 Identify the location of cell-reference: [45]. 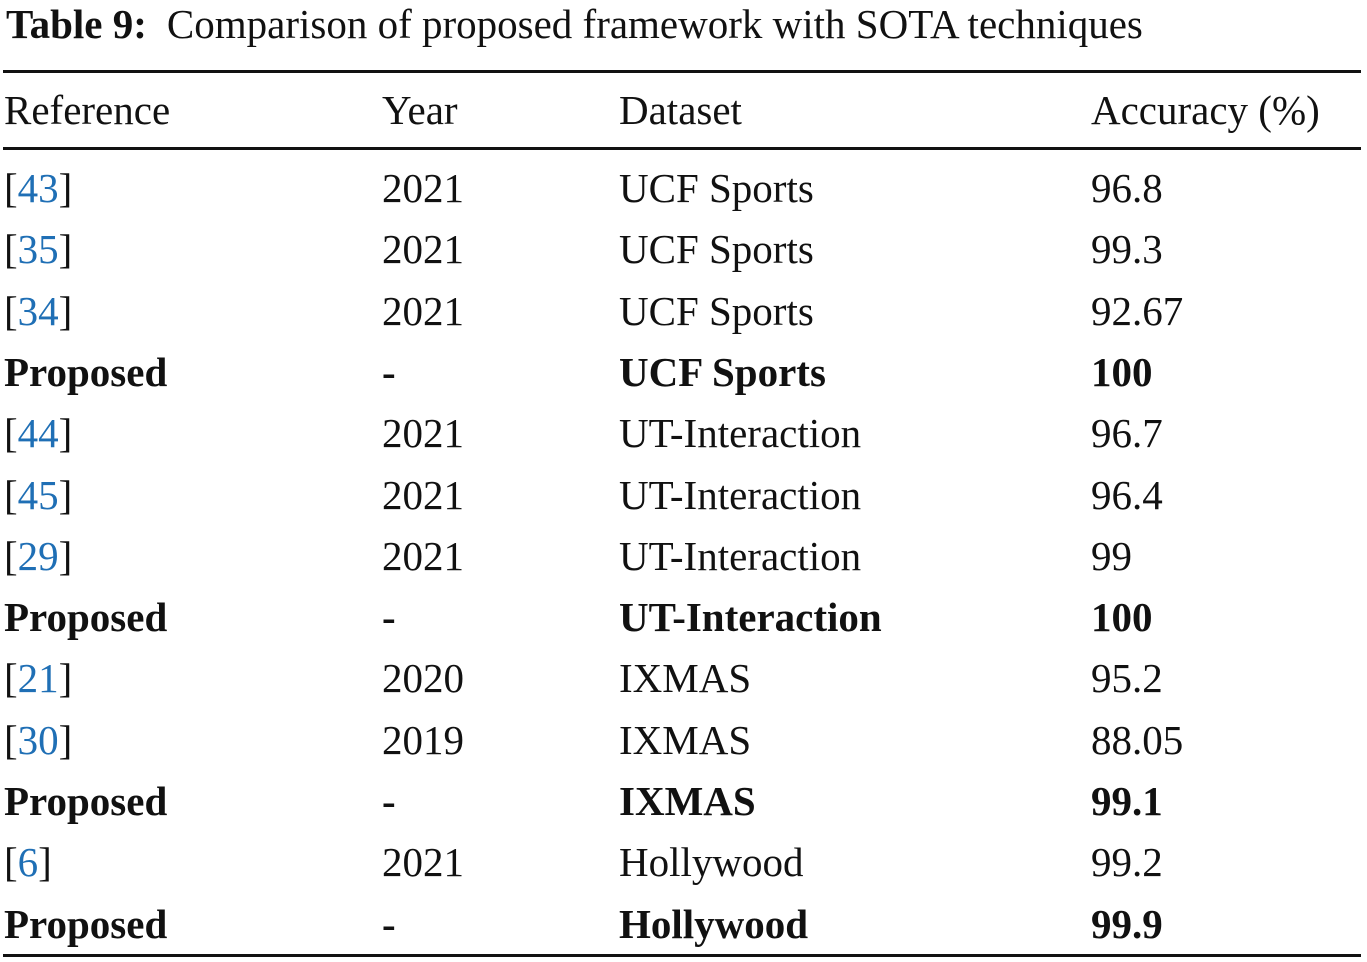
(38, 495).